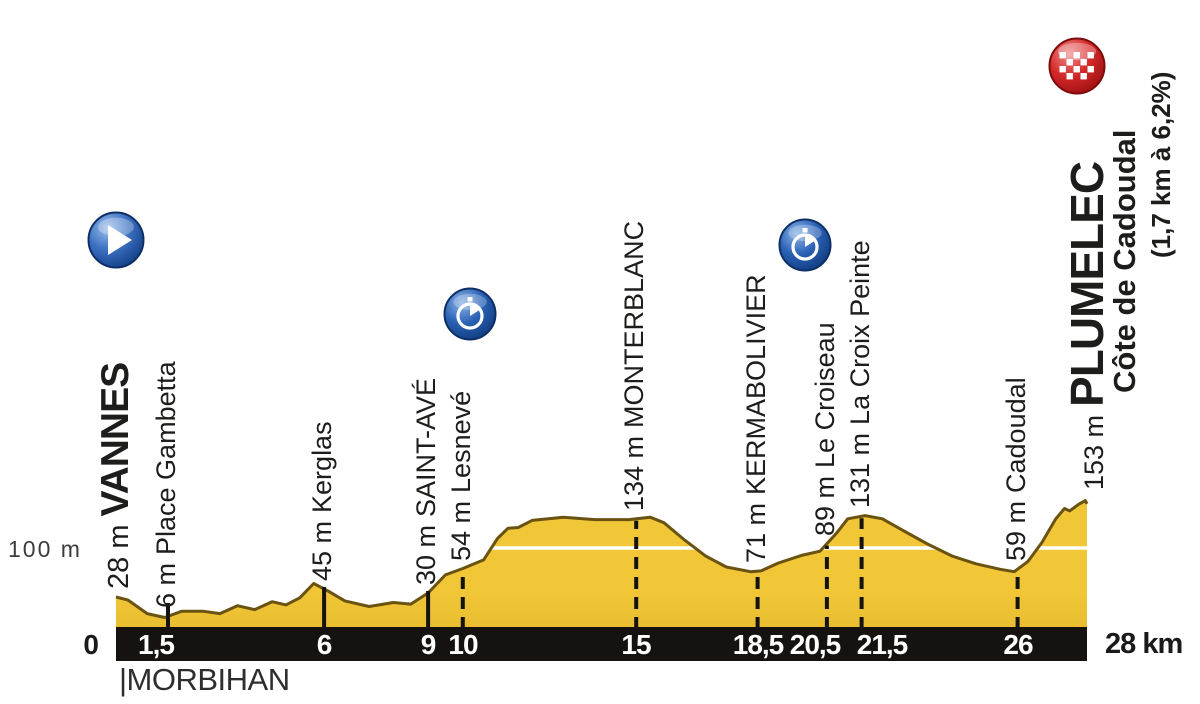 Image resolution: width=1200 pixels, height=704 pixels. What do you see at coordinates (461, 530) in the screenshot?
I see `waypoint-elevation: 54 m` at bounding box center [461, 530].